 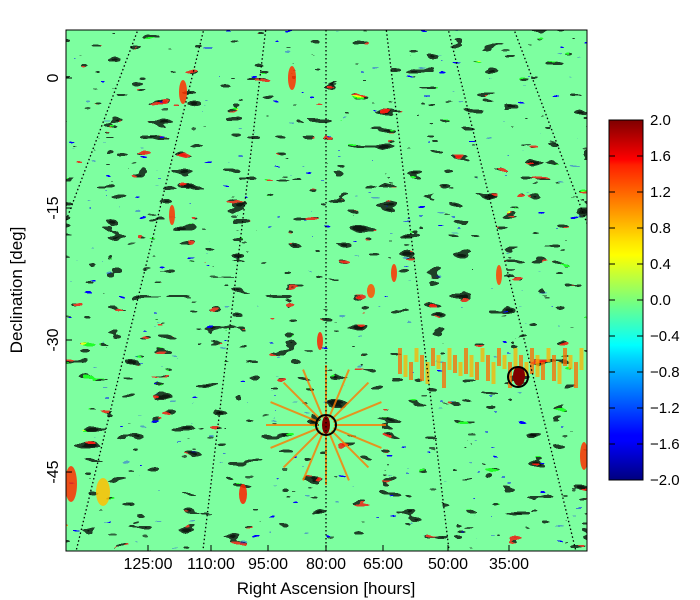 What do you see at coordinates (53, 77) in the screenshot?
I see `y-tick-label: 0` at bounding box center [53, 77].